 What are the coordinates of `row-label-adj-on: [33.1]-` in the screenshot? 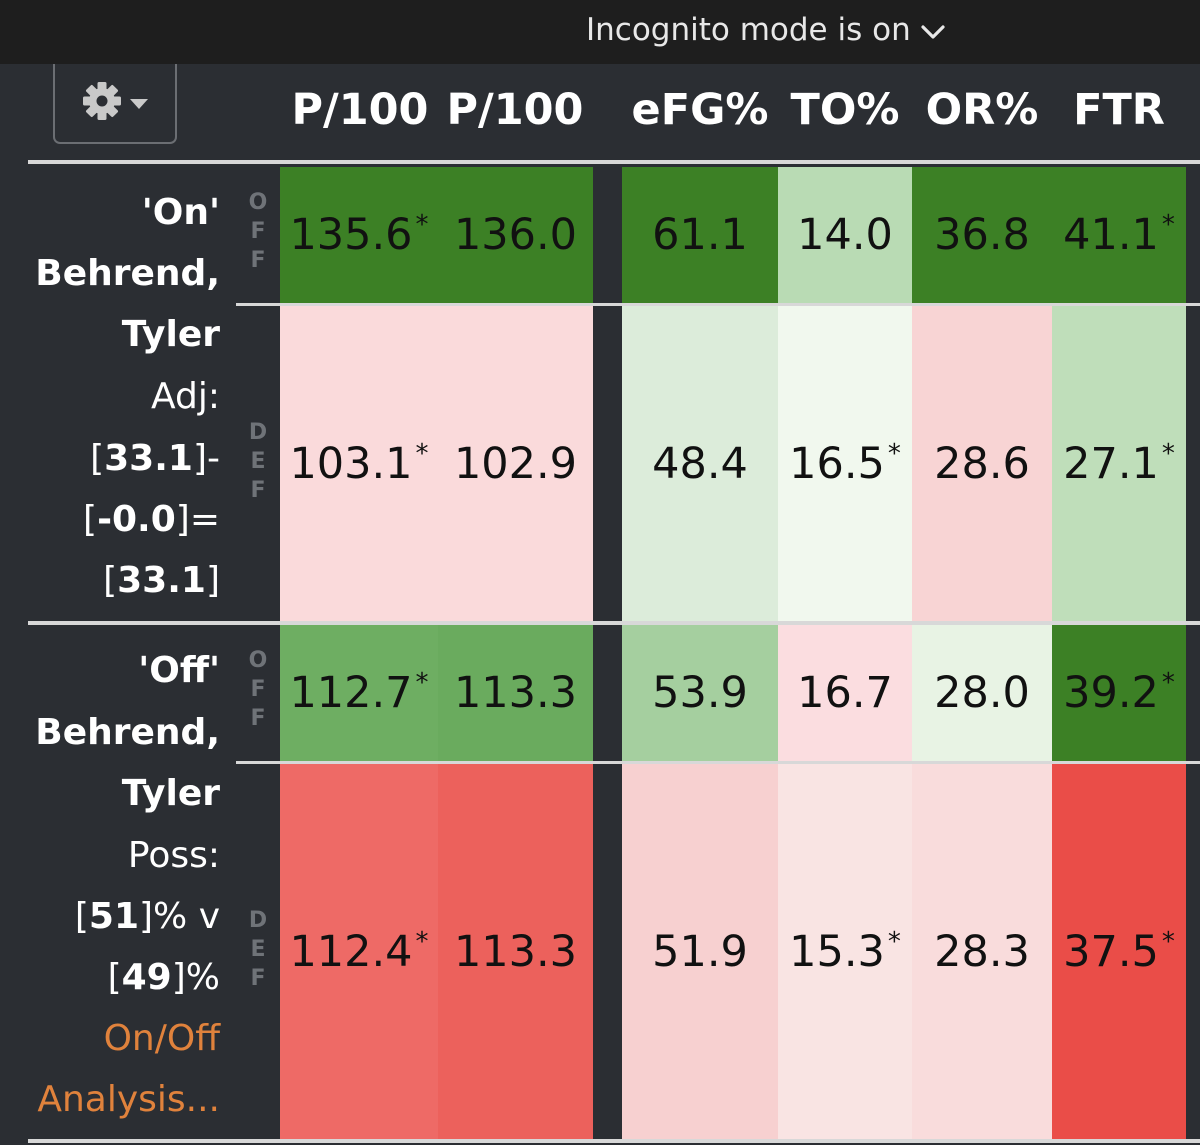 It's located at (155, 458).